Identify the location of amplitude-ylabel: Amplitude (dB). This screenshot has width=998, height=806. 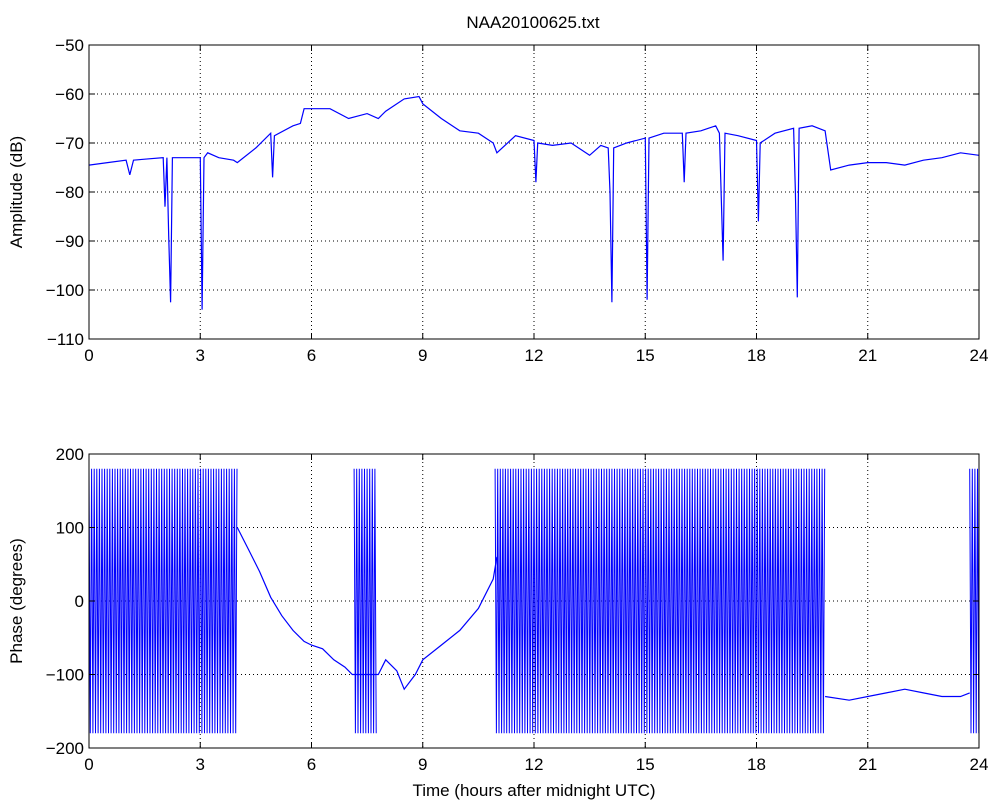
(16, 192).